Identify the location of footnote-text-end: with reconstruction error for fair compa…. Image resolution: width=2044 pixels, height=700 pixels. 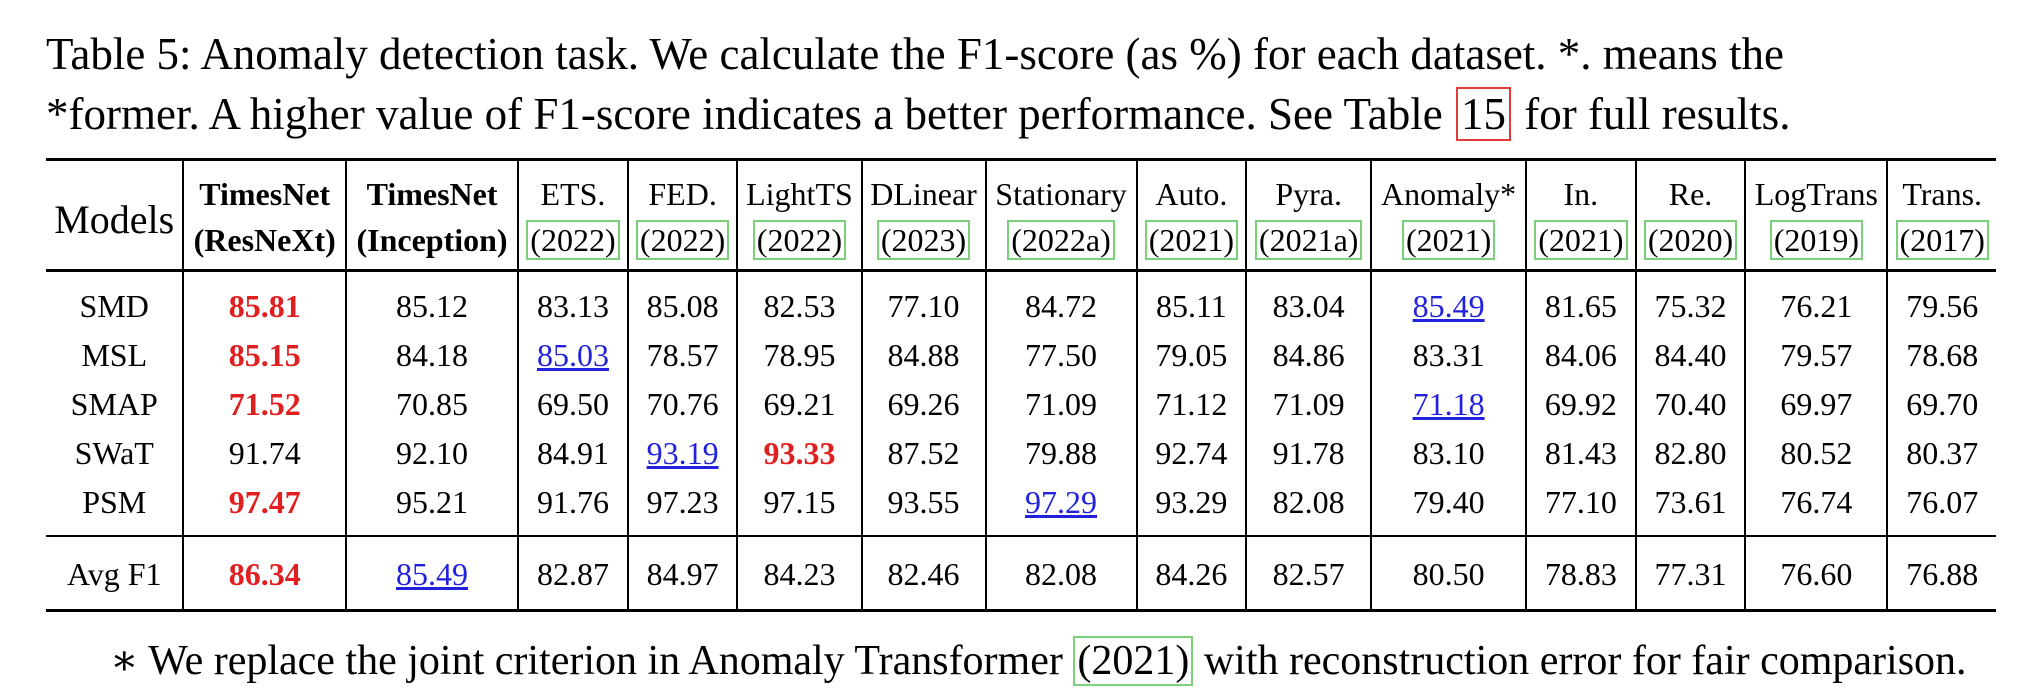
(1585, 661).